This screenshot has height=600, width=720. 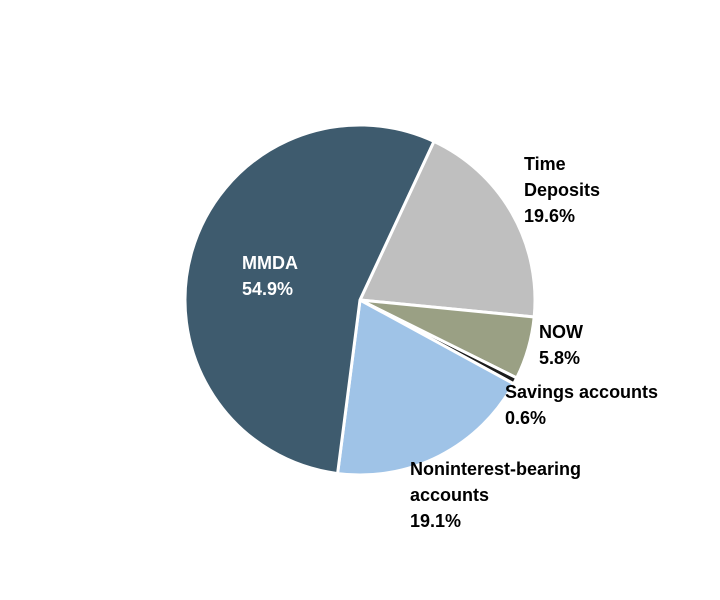 What do you see at coordinates (426, 387) in the screenshot?
I see `pie-slice-noninterest-bearing-accounts` at bounding box center [426, 387].